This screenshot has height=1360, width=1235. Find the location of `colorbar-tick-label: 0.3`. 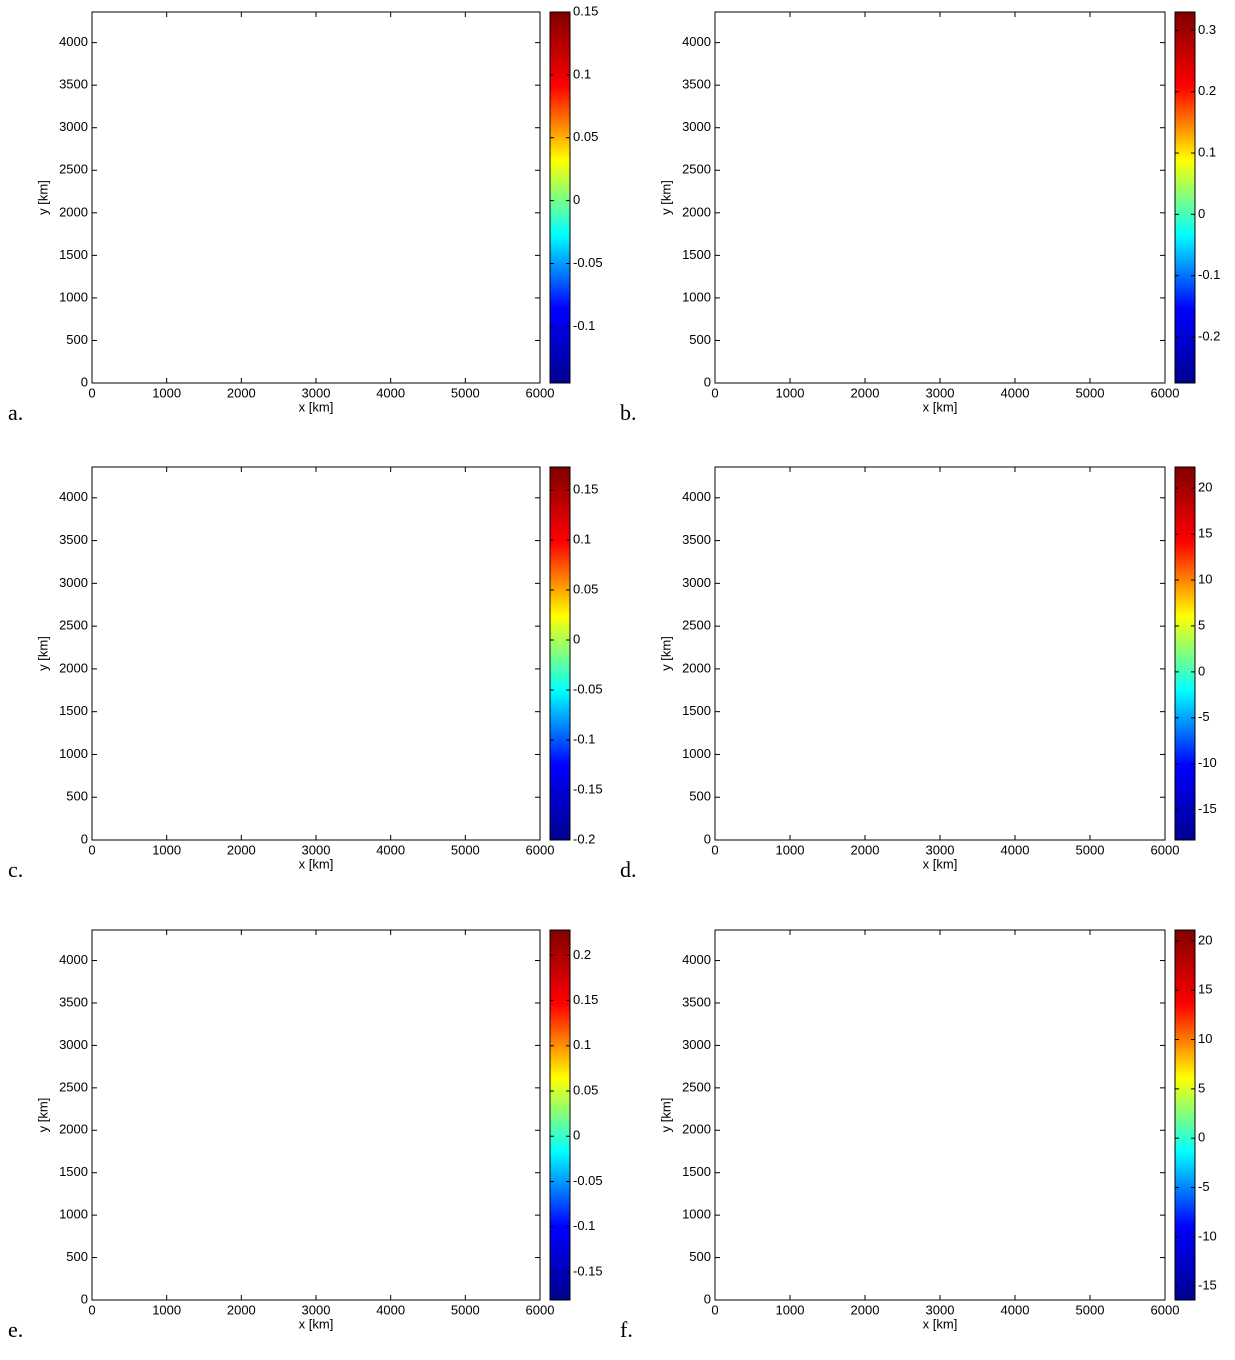

colorbar-tick-label: 0.3 is located at coordinates (1207, 29).